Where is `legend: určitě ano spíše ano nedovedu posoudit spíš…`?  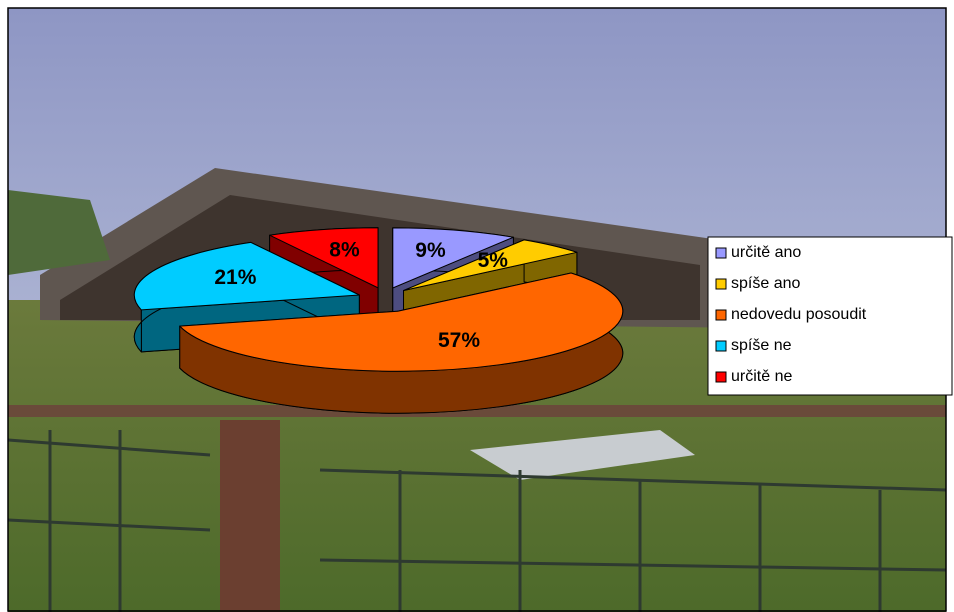 legend: určitě ano spíše ano nedovedu posoudit spíš… is located at coordinates (830, 316).